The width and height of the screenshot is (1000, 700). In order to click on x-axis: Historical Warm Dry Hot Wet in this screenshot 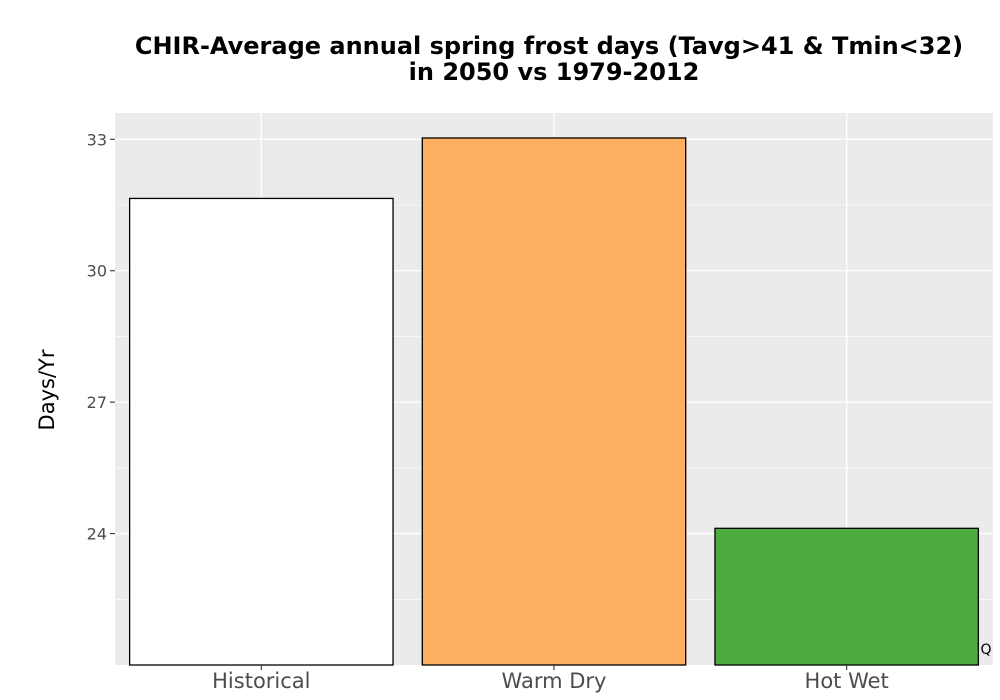, I will do `click(550, 679)`.